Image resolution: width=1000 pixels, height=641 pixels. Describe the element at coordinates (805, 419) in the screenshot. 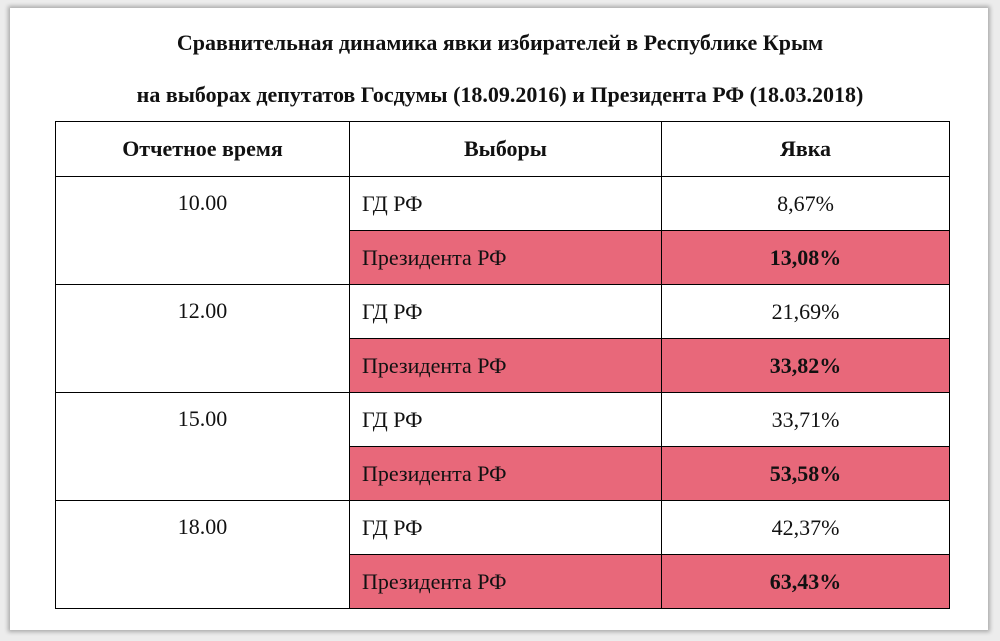

I see `turnout-cell-gd: 33,71%` at that location.